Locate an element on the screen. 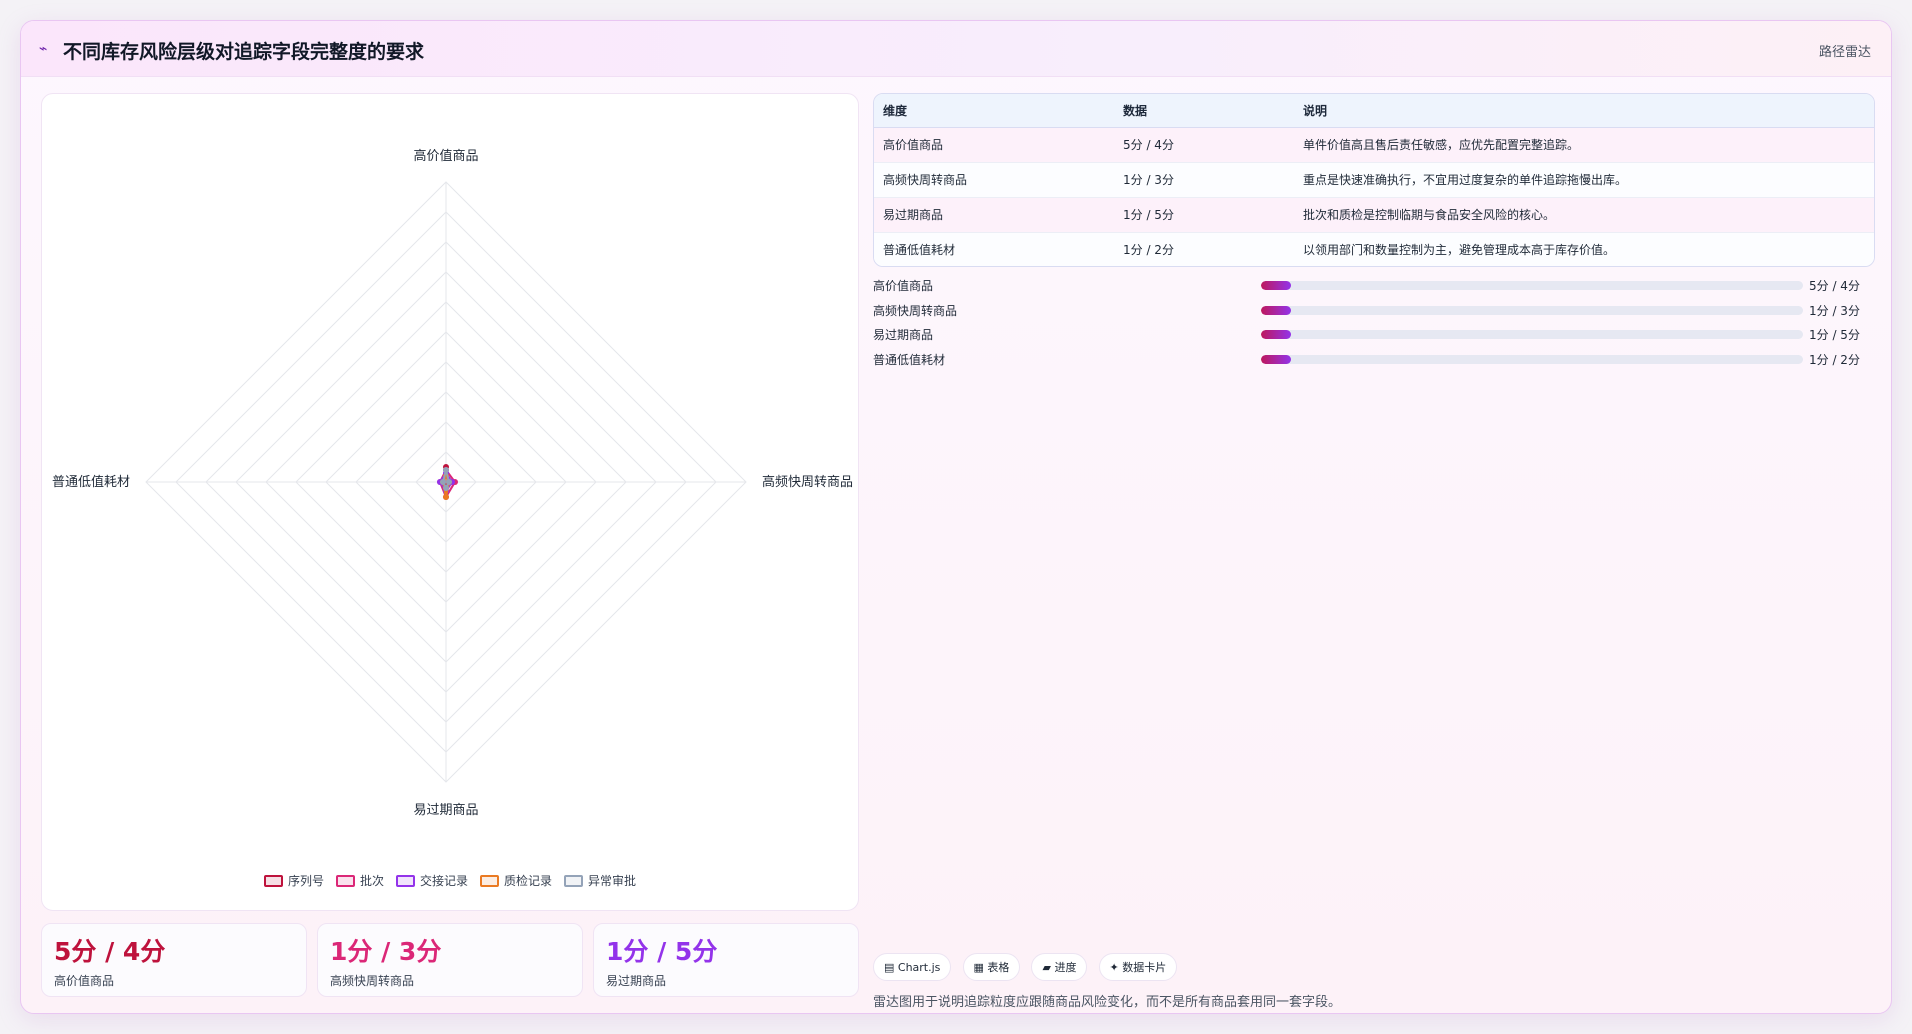 The width and height of the screenshot is (1912, 1034). table-cell: 重点是快速准确执行，不宜用过度复杂的单件追踪拖慢出库。 is located at coordinates (1584, 180).